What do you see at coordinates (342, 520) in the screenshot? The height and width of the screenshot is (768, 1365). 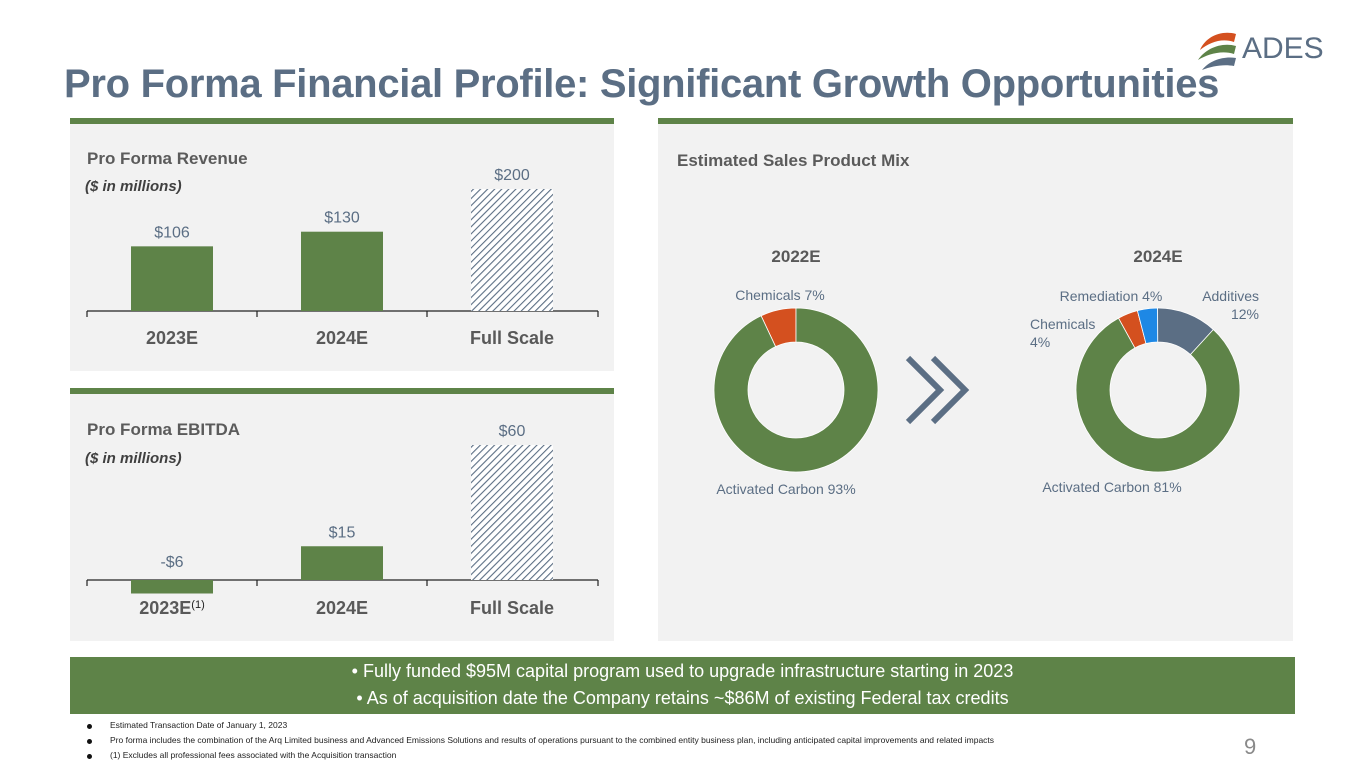 I see `ebitda-chart: -$6 2023E(1) $15 2024E $60 Full Scale` at bounding box center [342, 520].